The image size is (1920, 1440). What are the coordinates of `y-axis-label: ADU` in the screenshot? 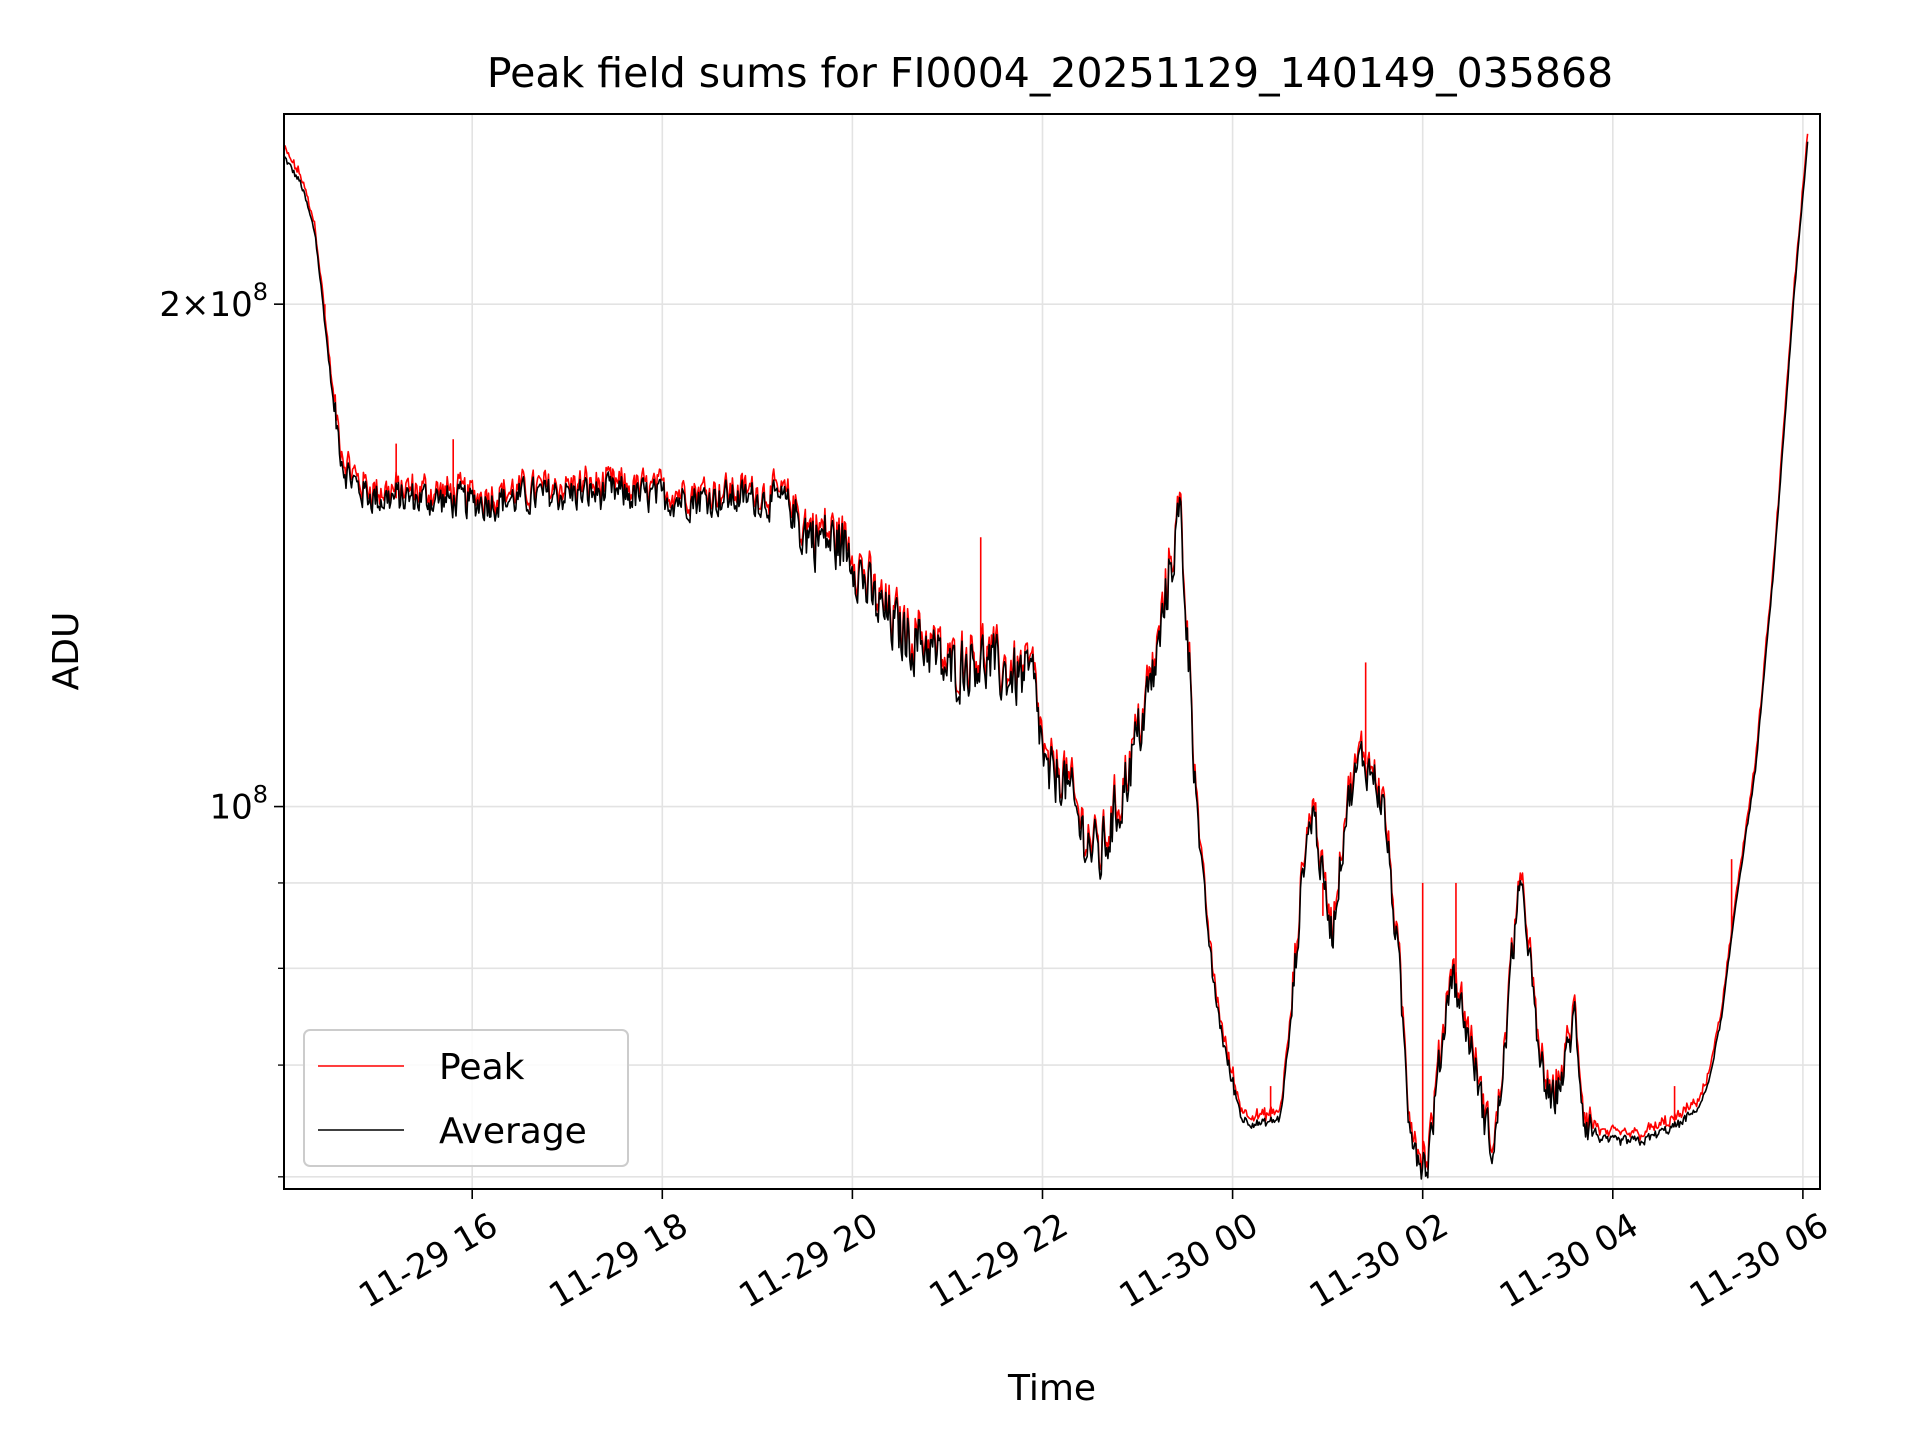 It's located at (66, 651).